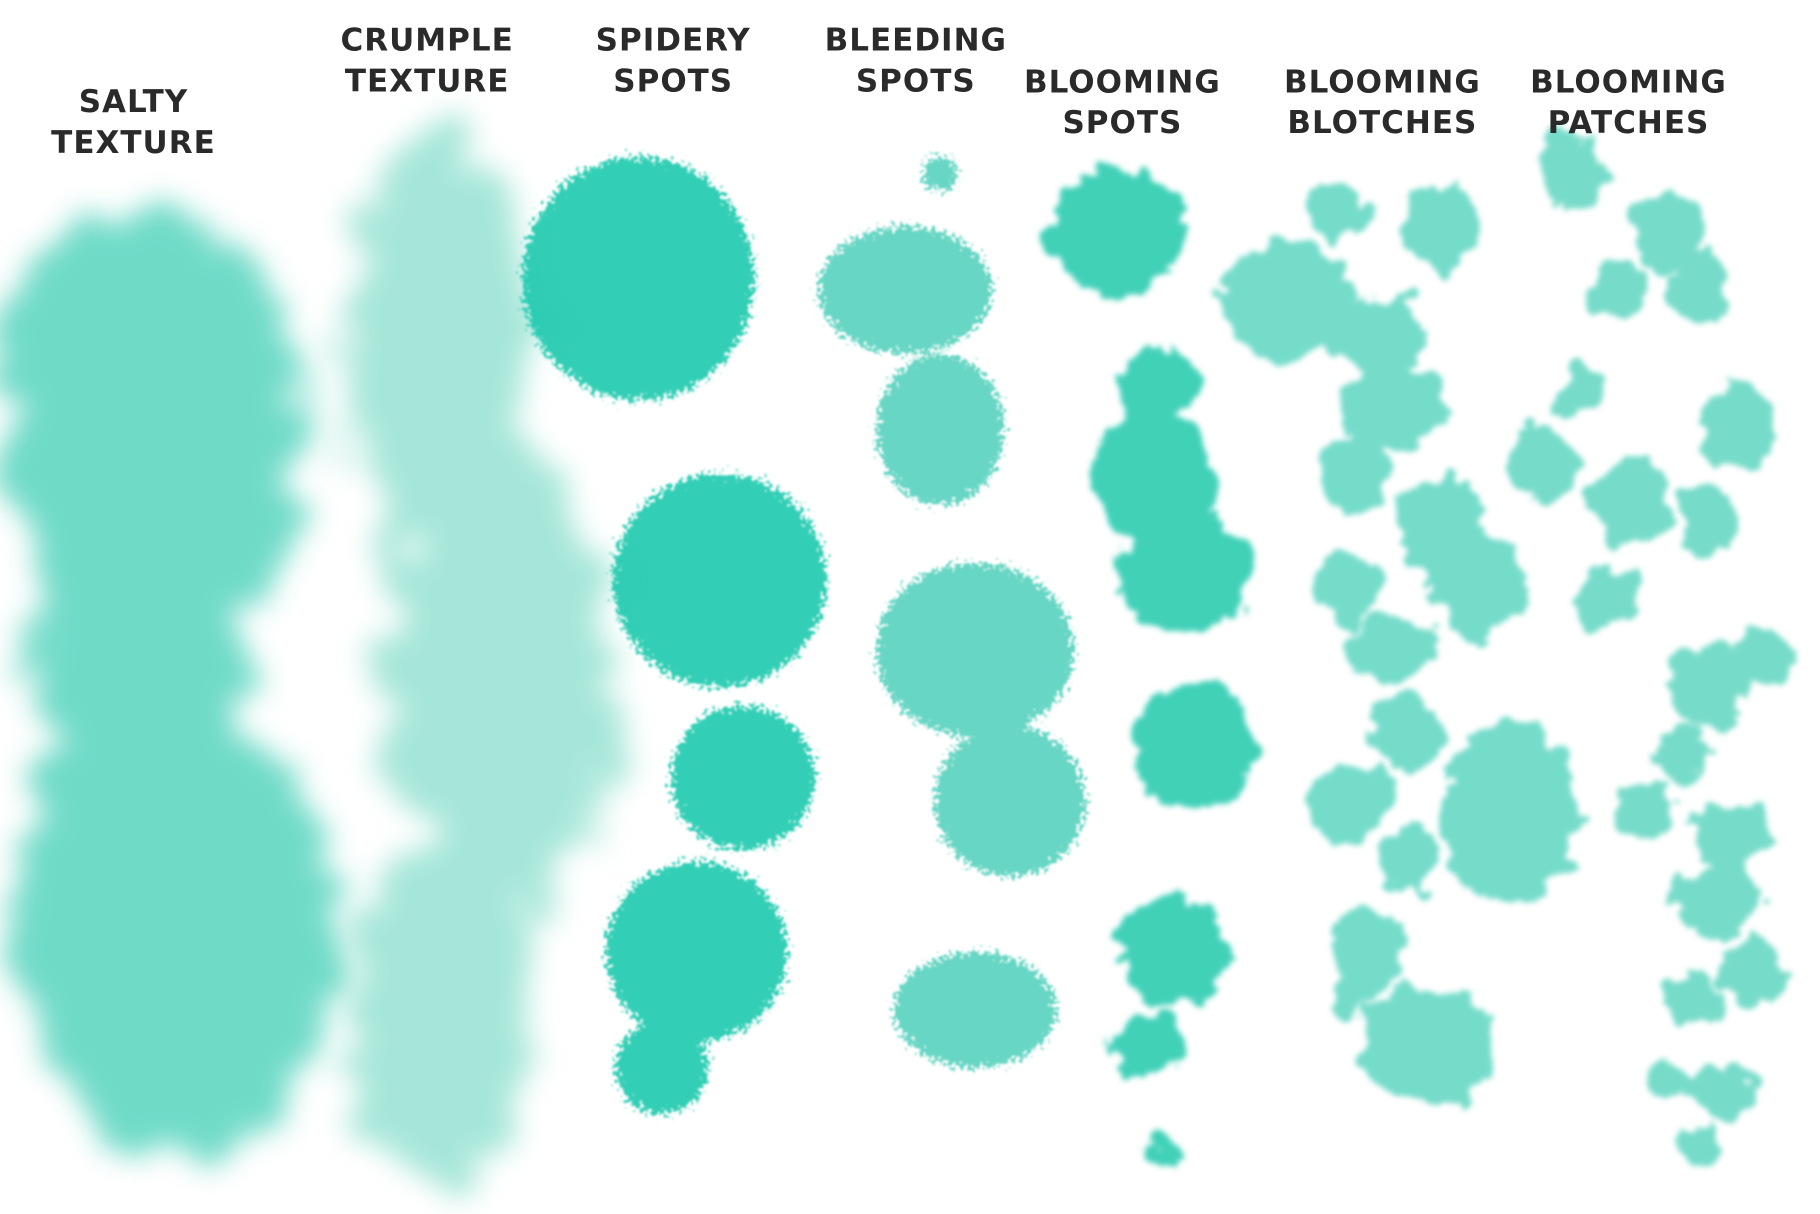 The height and width of the screenshot is (1214, 1820). Describe the element at coordinates (1629, 123) in the screenshot. I see `label-line: PATCHES` at that location.